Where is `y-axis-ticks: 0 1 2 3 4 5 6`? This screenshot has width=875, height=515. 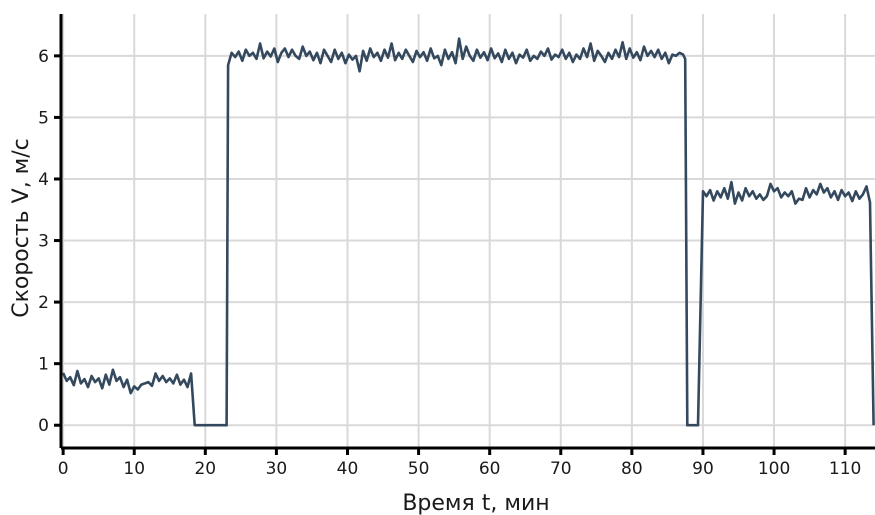 y-axis-ticks: 0 1 2 3 4 5 6 is located at coordinates (49, 241).